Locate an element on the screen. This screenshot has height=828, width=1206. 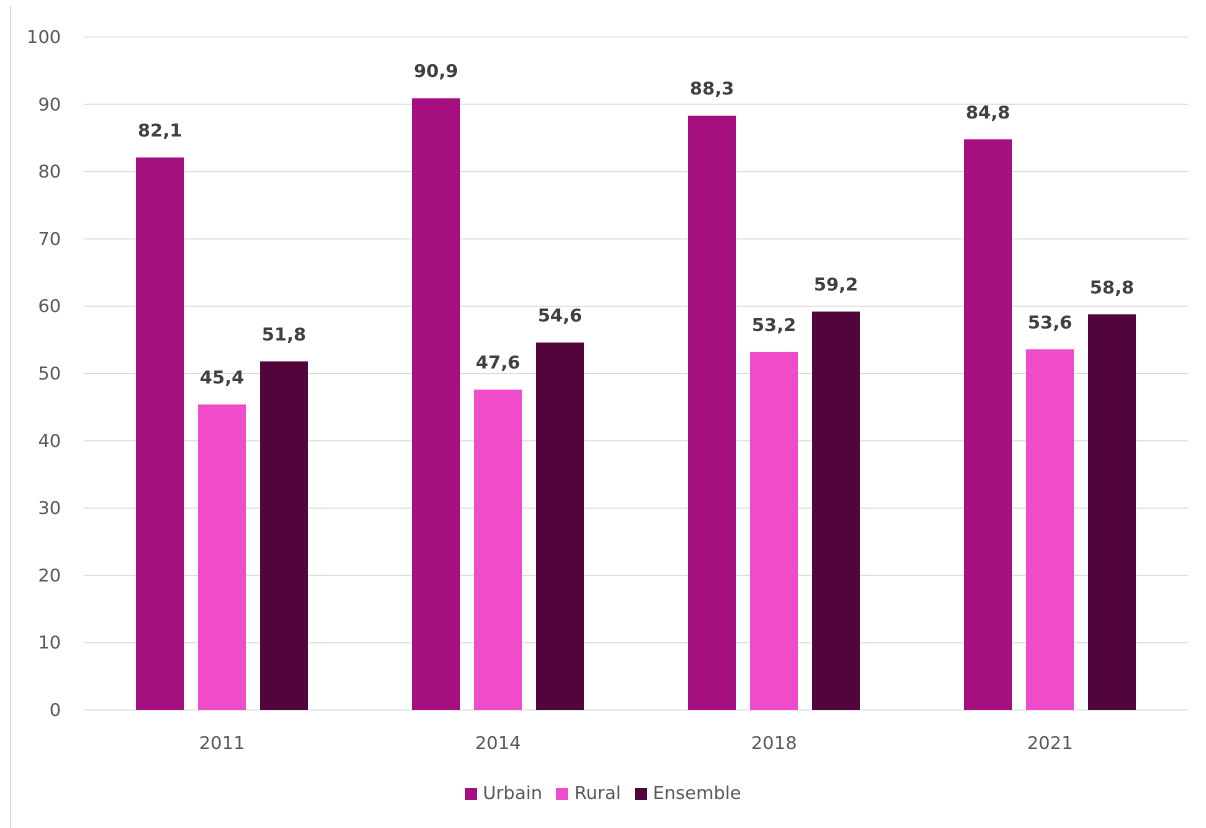
data-label-urbain-2018: 88,3 is located at coordinates (712, 89).